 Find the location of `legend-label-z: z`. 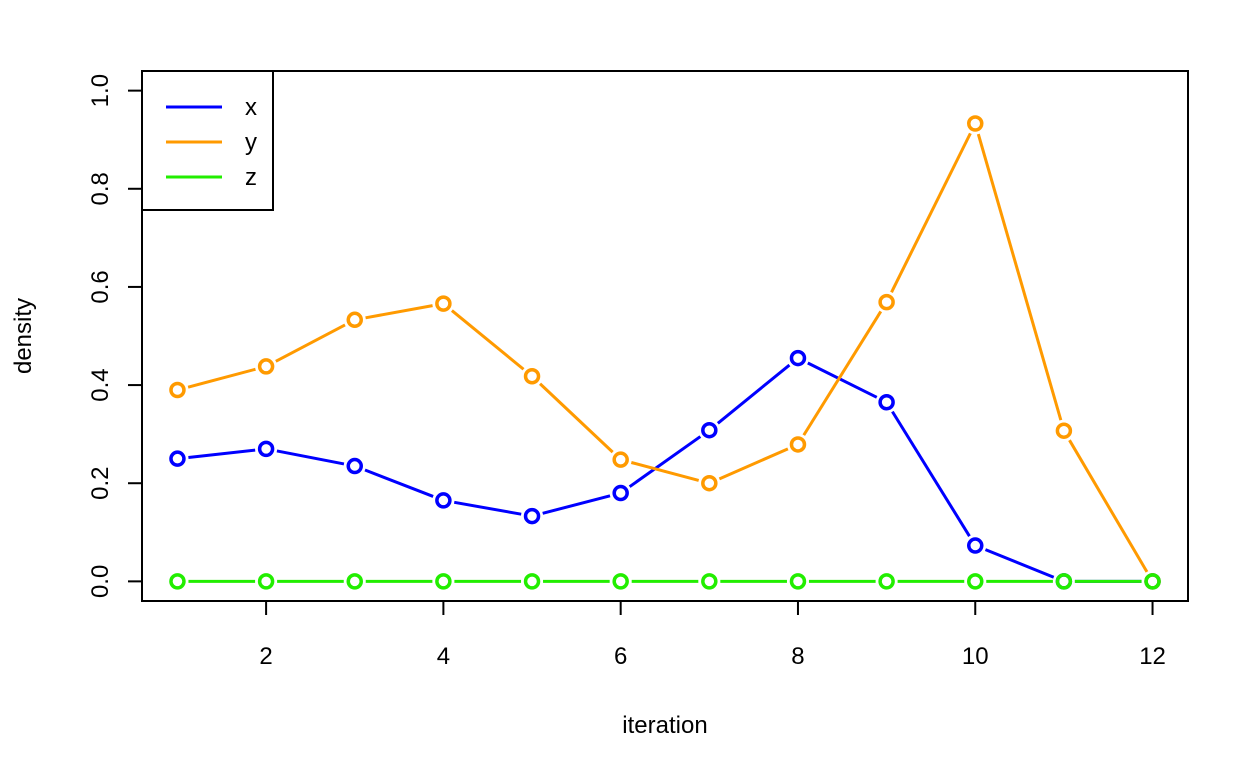

legend-label-z: z is located at coordinates (251, 177).